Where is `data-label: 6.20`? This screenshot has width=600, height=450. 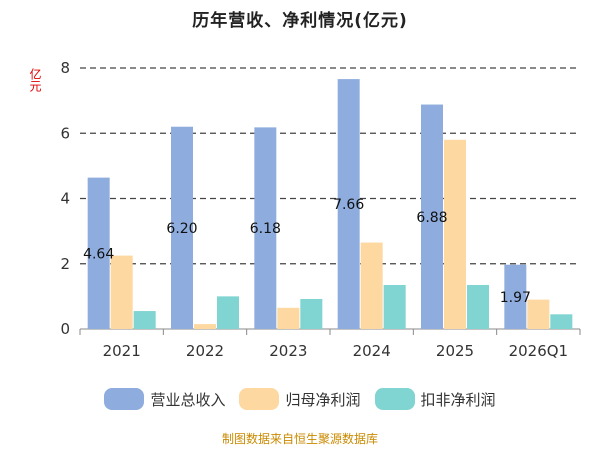 data-label: 6.20 is located at coordinates (181, 229).